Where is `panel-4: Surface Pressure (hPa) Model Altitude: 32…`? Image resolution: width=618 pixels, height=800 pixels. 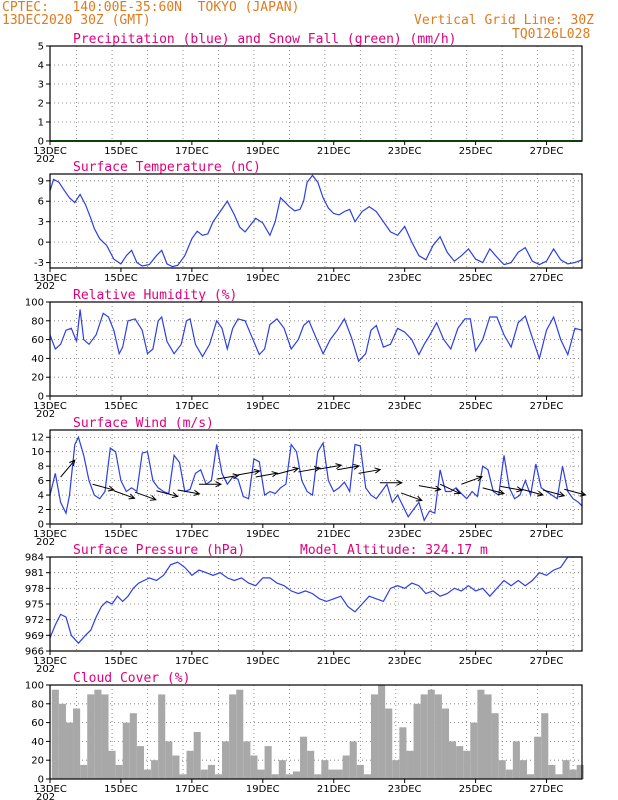 panel-4: Surface Pressure (hPa) Model Altitude: 32… is located at coordinates (304, 609).